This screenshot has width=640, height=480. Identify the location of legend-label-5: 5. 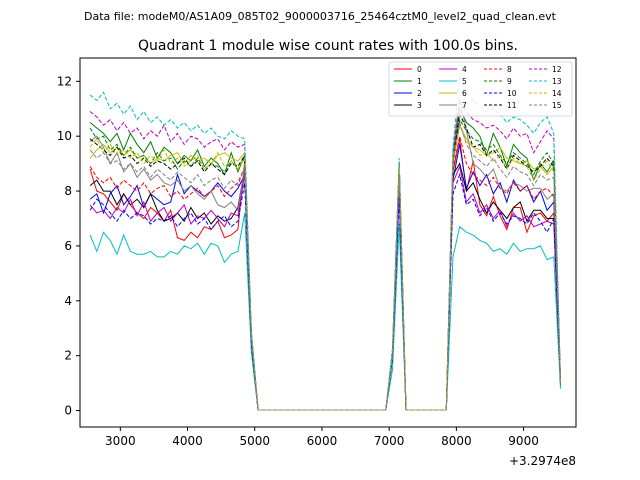
(464, 81).